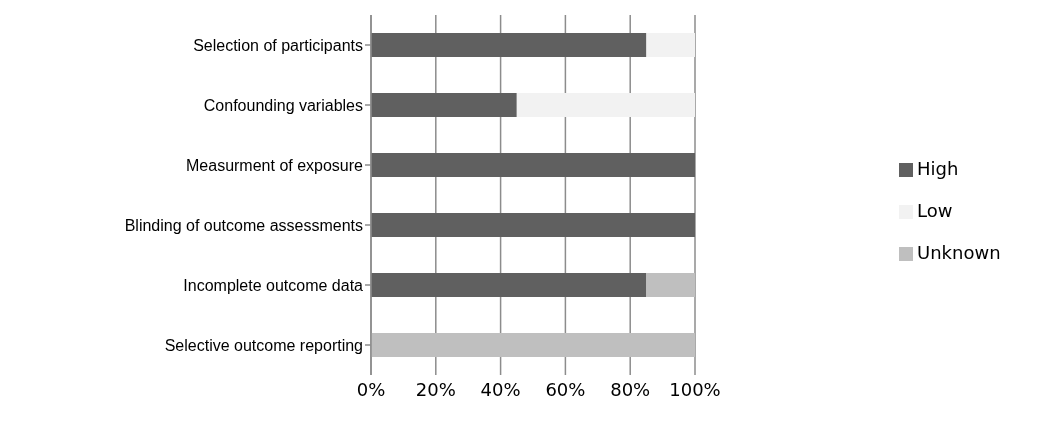 This screenshot has width=1037, height=421. What do you see at coordinates (935, 210) in the screenshot?
I see `legend-label: Low` at bounding box center [935, 210].